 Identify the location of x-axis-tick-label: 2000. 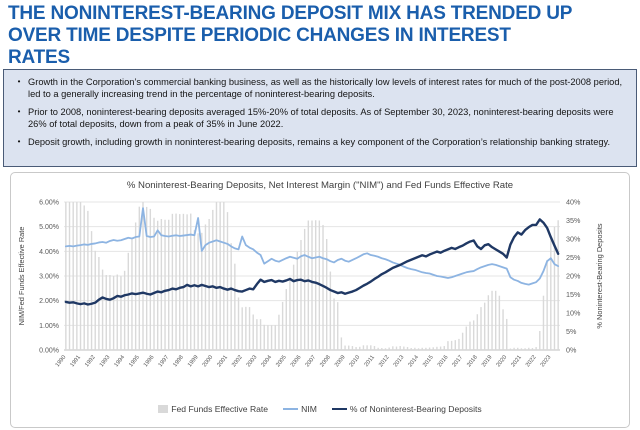
(208, 362).